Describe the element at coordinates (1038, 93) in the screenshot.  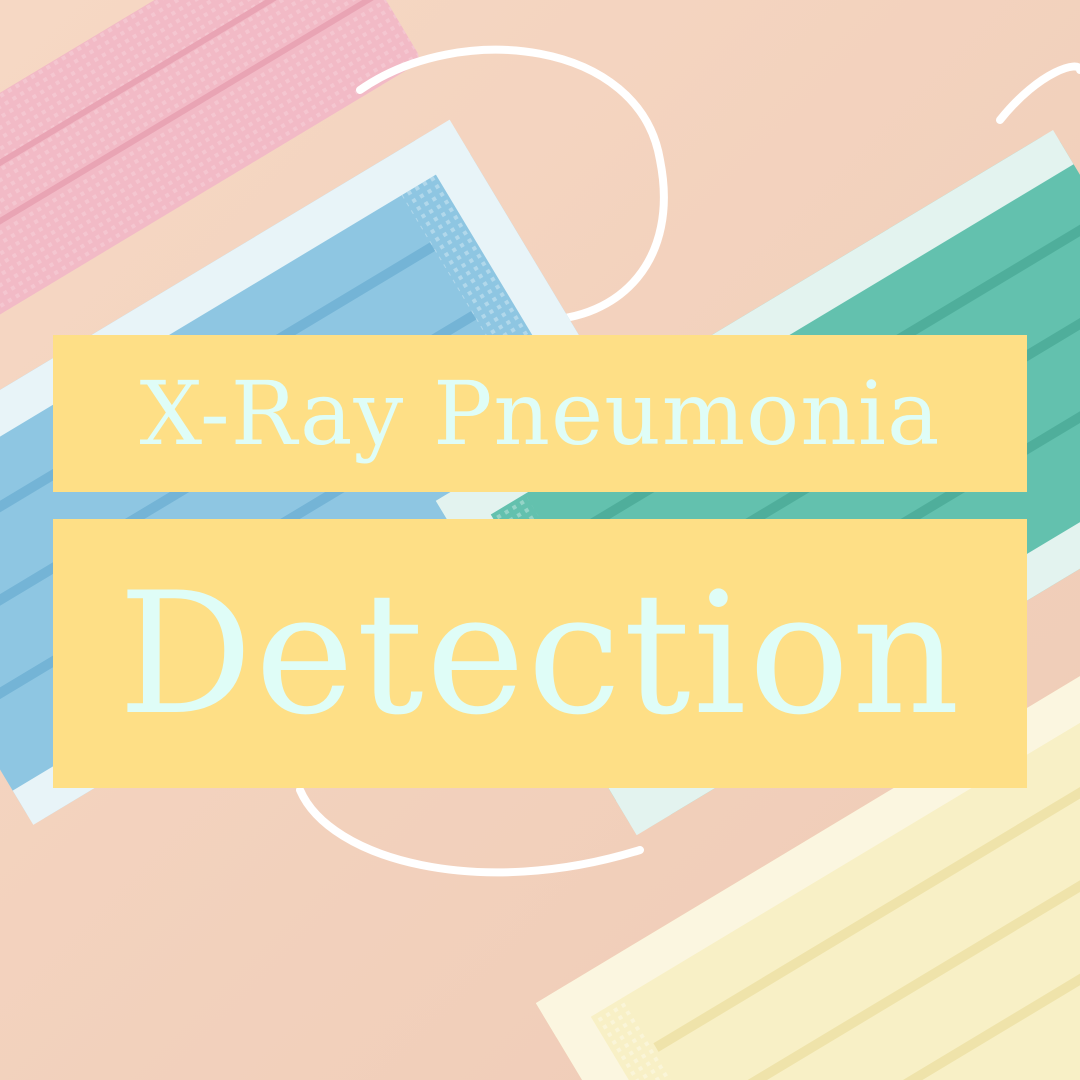
I see `green-mask-ear-loop` at that location.